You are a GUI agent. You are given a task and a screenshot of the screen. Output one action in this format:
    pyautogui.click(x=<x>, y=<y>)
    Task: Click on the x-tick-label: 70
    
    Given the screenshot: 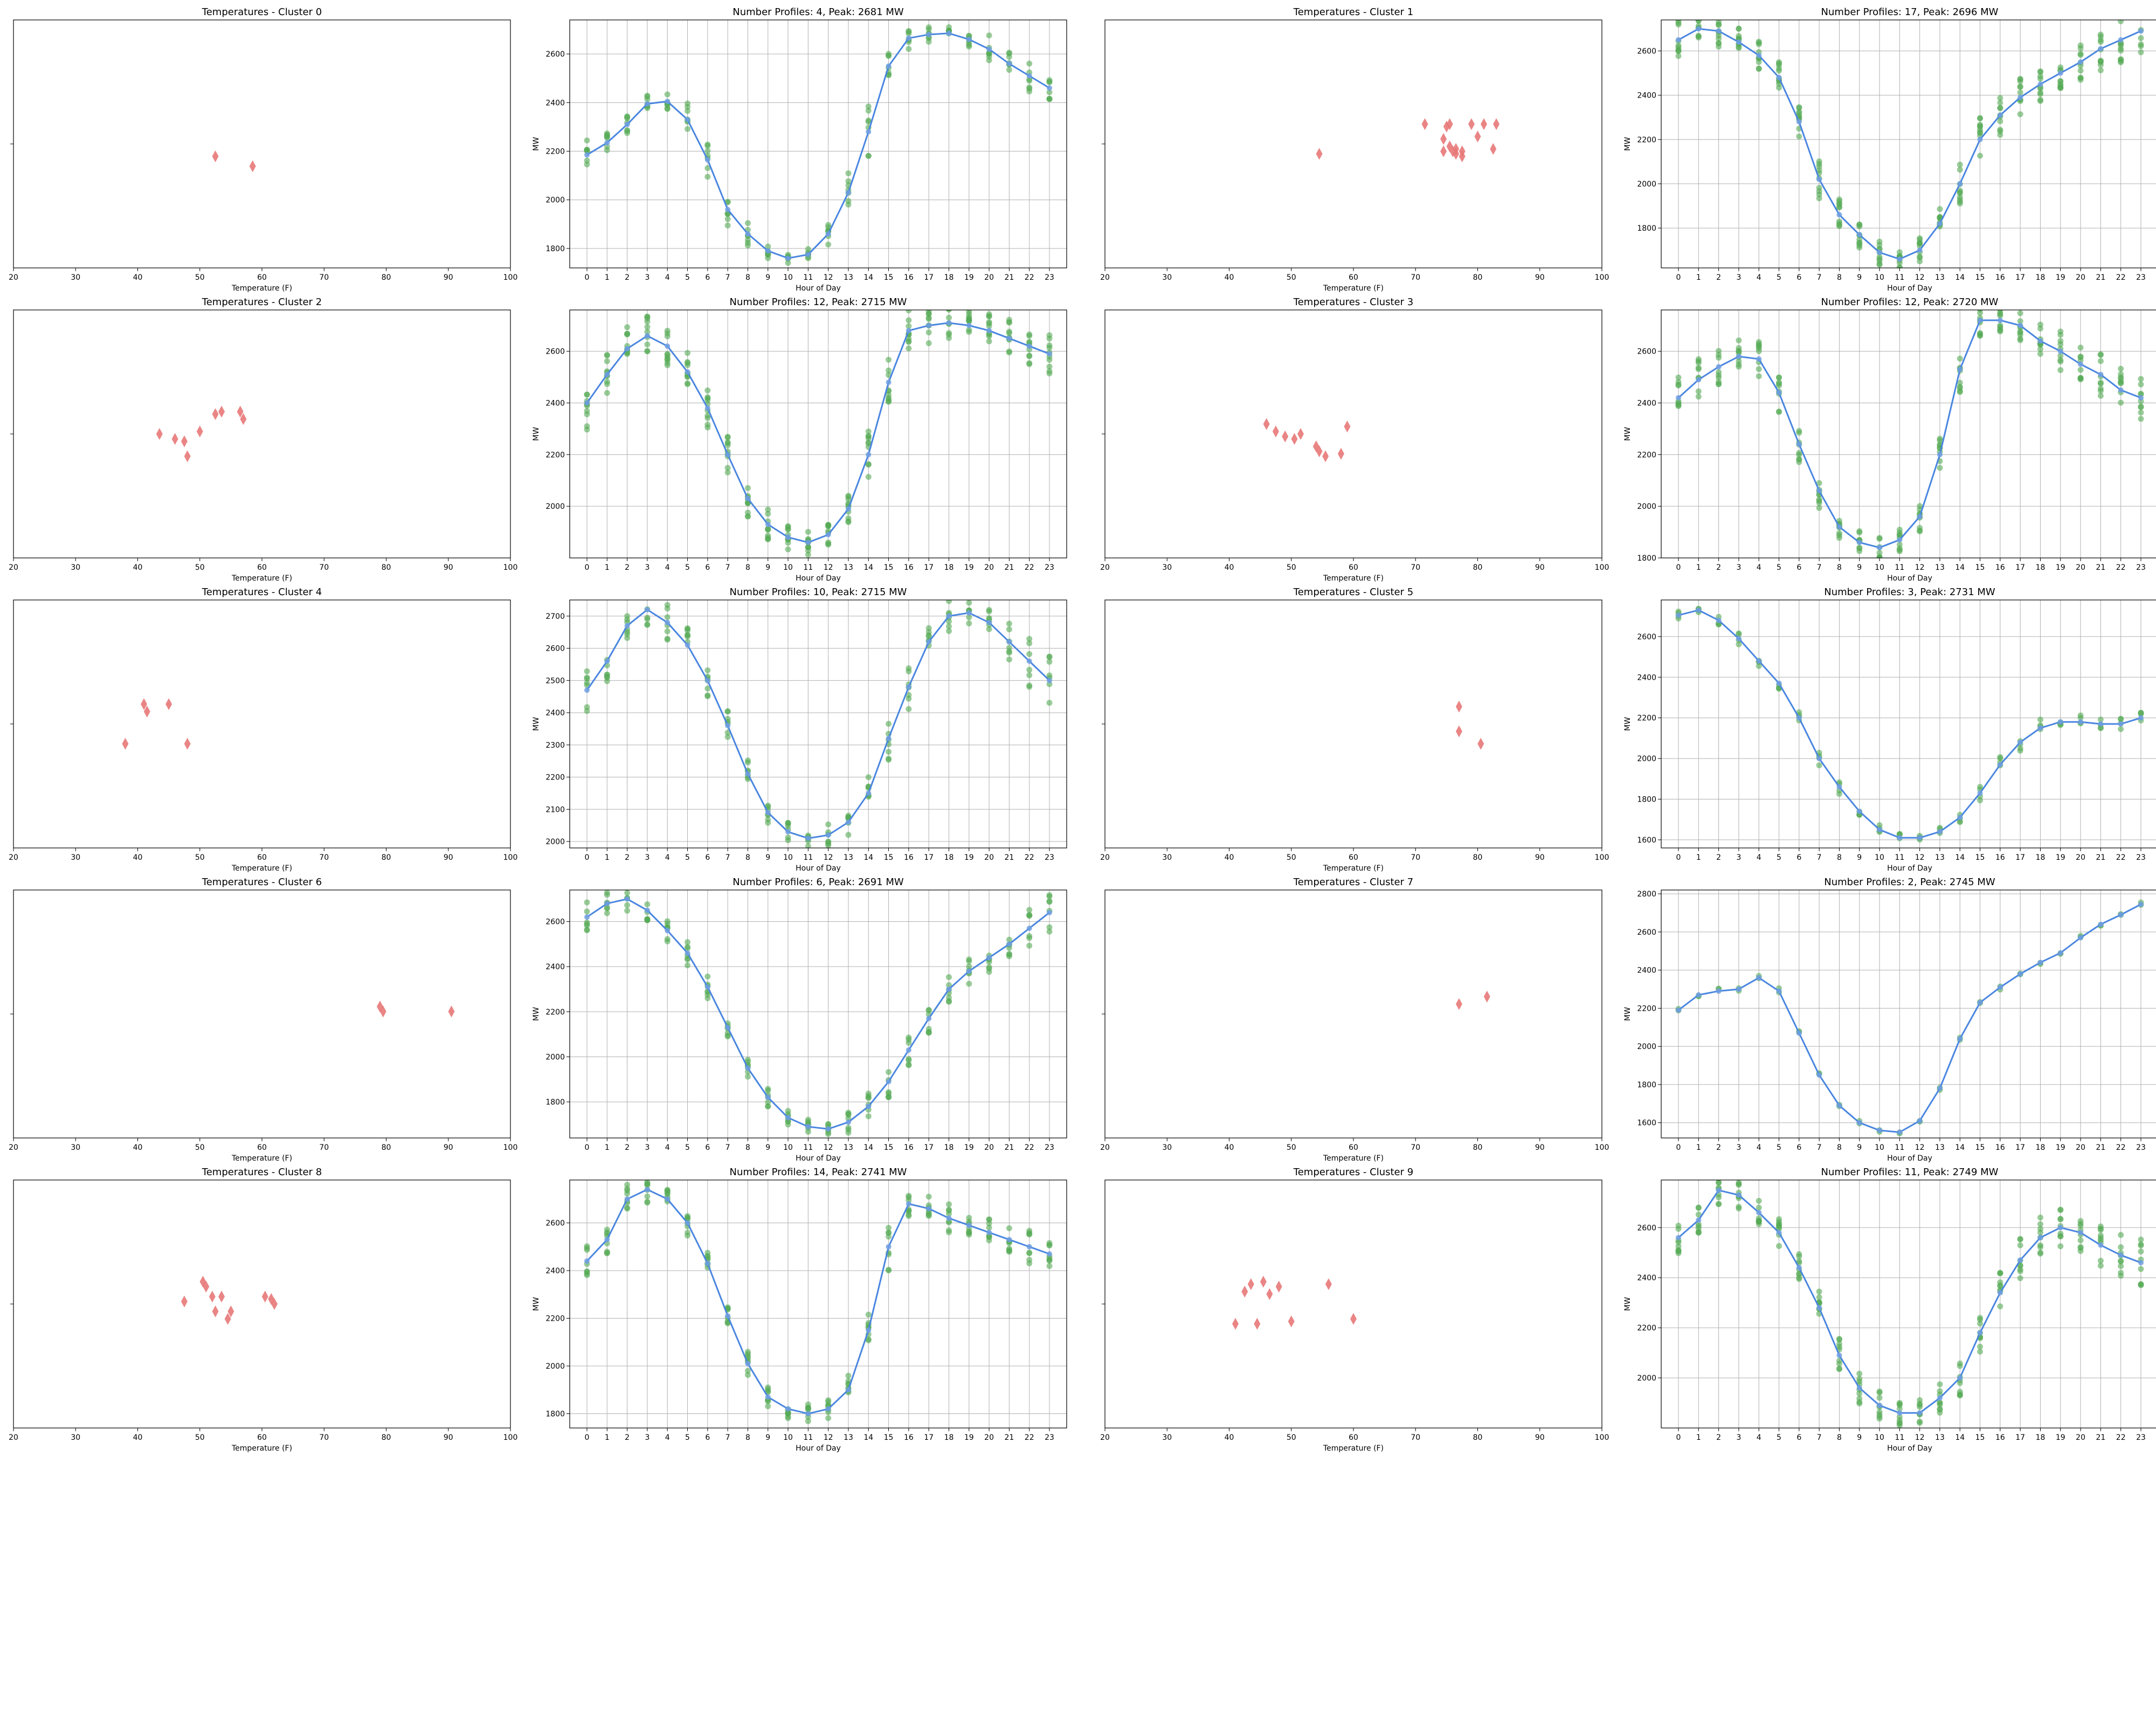 What is the action you would take?
    pyautogui.click(x=1415, y=1437)
    